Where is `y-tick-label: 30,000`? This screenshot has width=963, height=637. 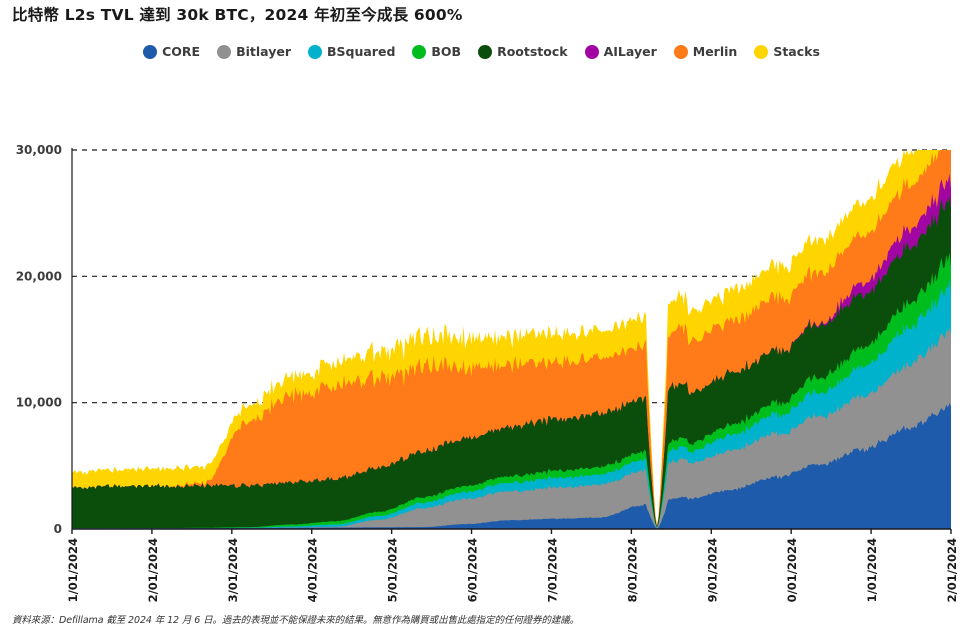
y-tick-label: 30,000 is located at coordinates (39, 150).